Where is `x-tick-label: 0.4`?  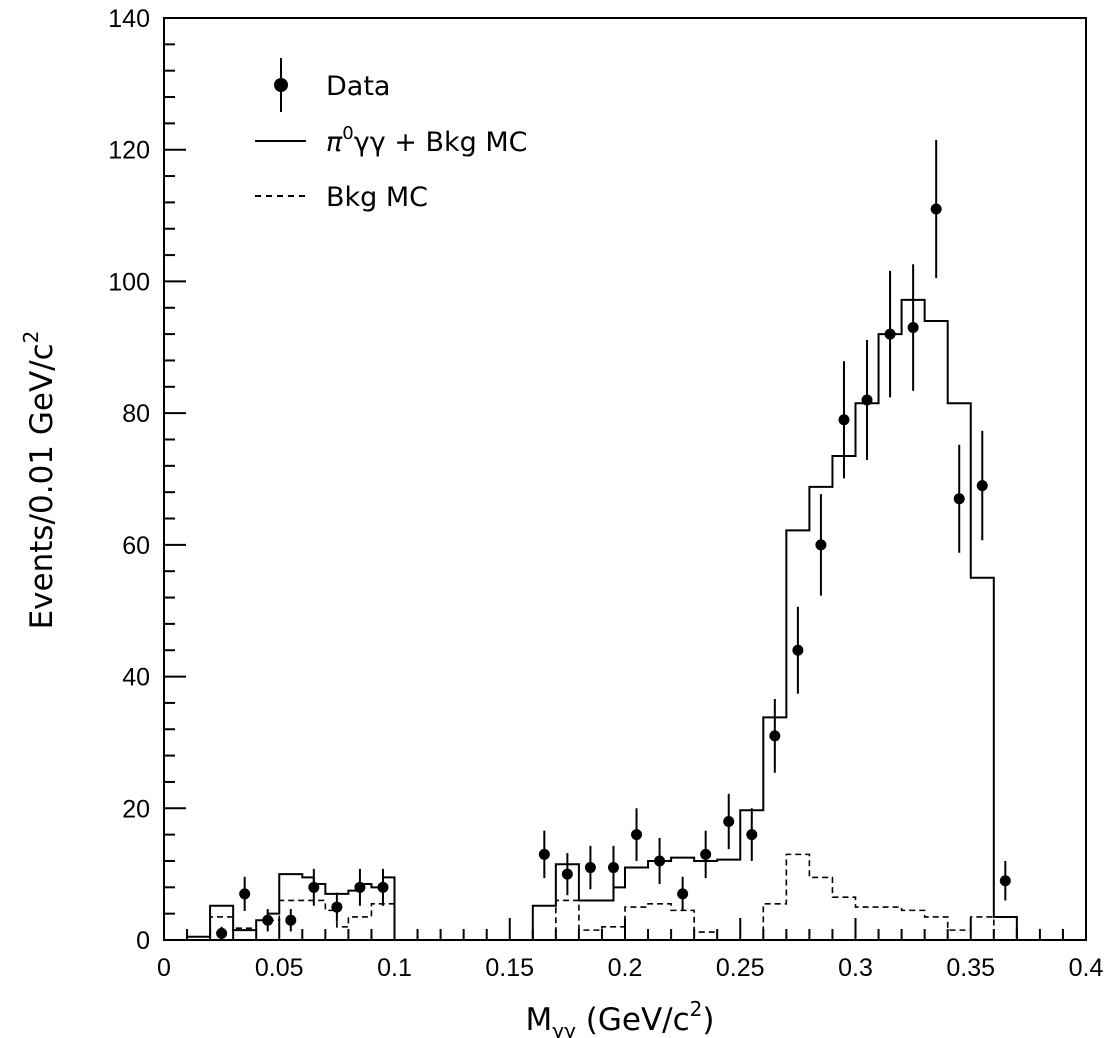 x-tick-label: 0.4 is located at coordinates (1086, 968).